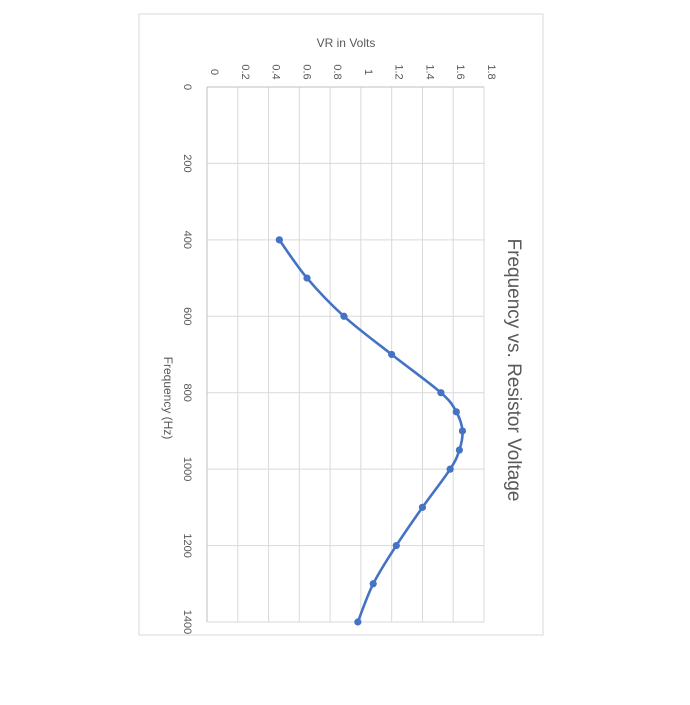 The height and width of the screenshot is (705, 690). What do you see at coordinates (491, 71) in the screenshot?
I see `y-tick-label: 1.8` at bounding box center [491, 71].